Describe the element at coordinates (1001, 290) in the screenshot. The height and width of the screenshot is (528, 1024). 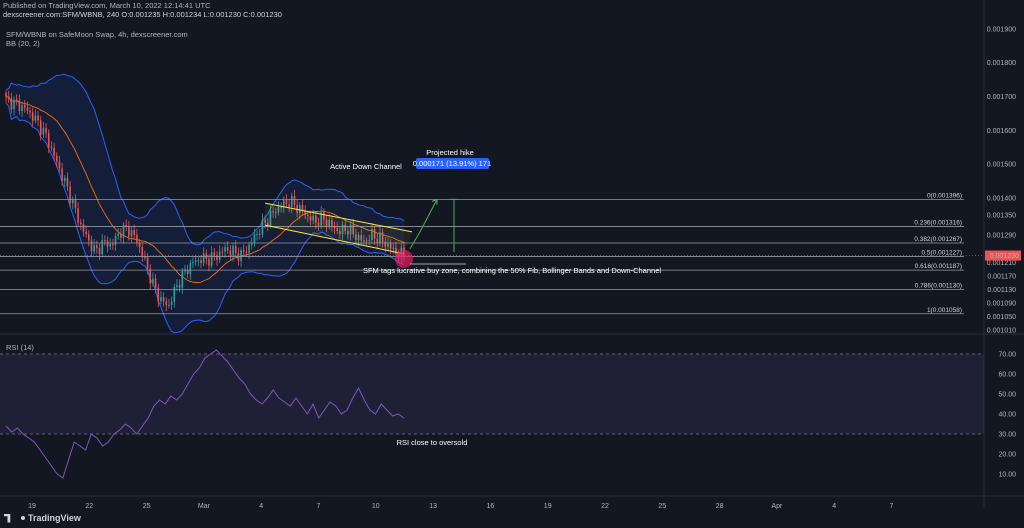
I see `price-tick-label: 0.001130` at that location.